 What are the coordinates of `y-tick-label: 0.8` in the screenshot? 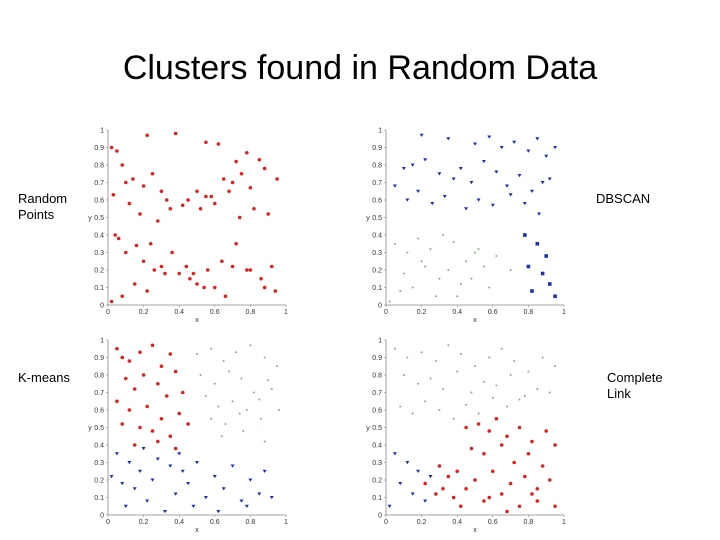 It's located at (99, 376).